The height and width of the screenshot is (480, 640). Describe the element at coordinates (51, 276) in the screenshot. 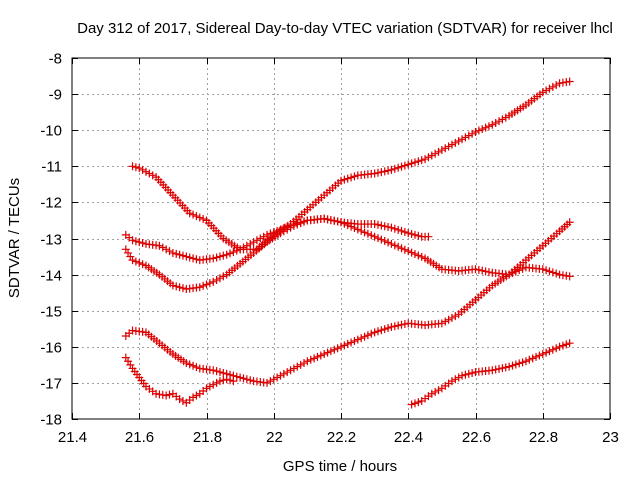

I see `y-tick-label: -14` at that location.